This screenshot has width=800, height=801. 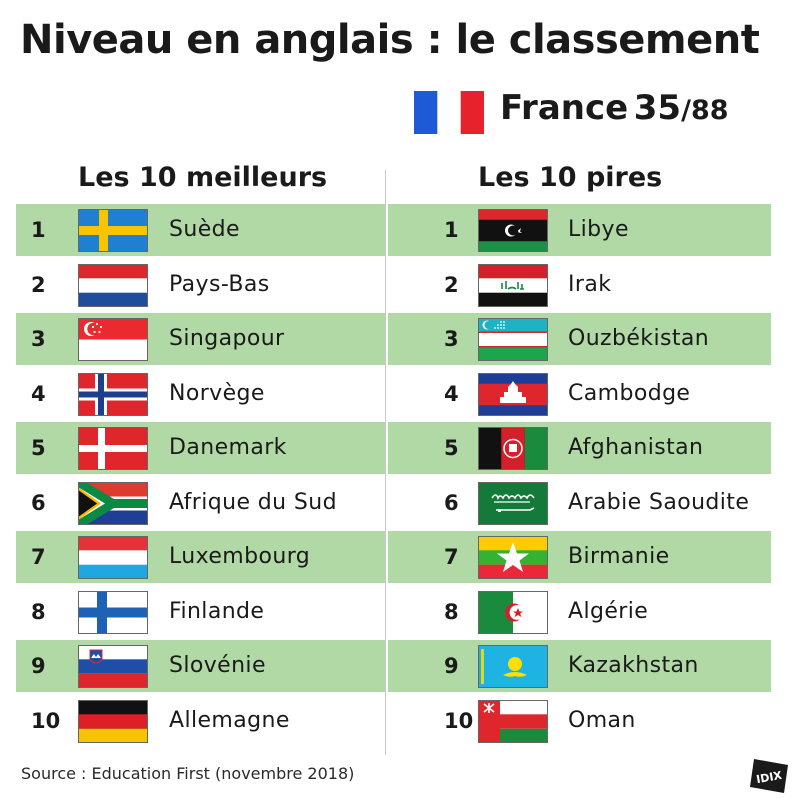 I want to click on best-row: 8 Finlande, so click(x=200, y=612).